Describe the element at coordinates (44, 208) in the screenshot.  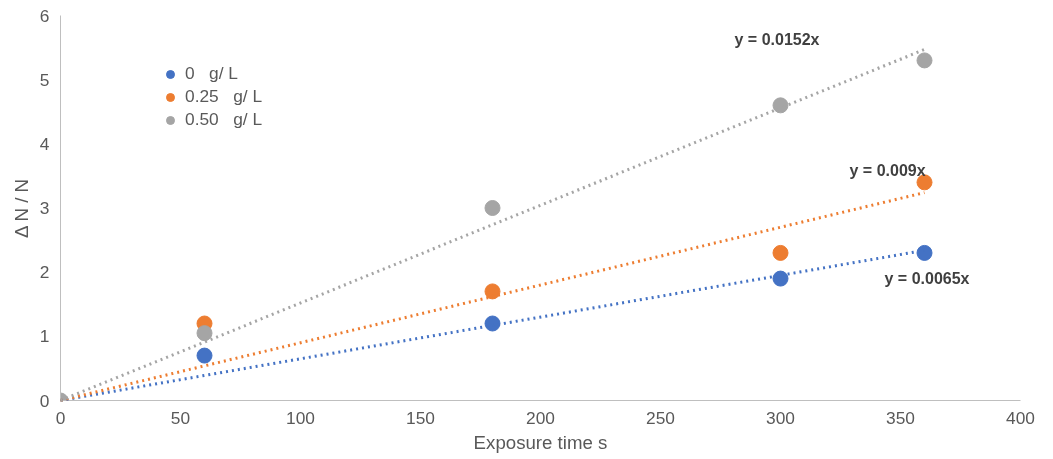
I see `y-tick-label: 3` at that location.